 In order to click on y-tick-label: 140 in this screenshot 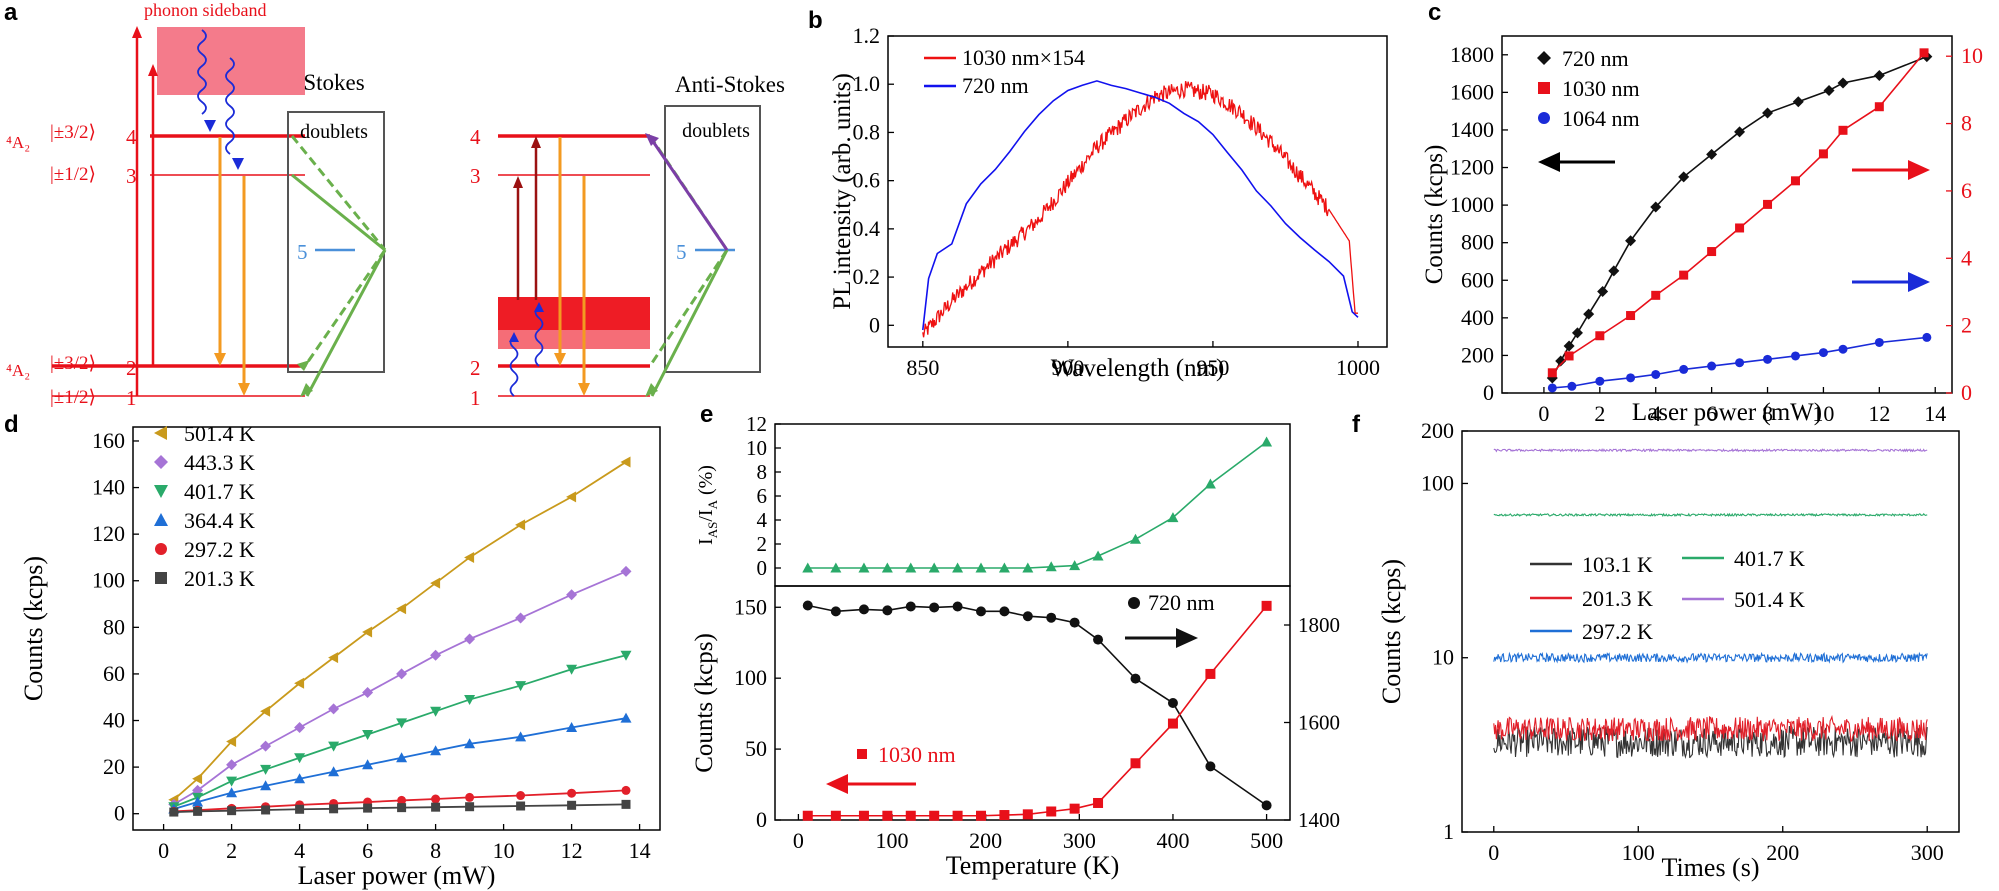, I will do `click(108, 487)`.